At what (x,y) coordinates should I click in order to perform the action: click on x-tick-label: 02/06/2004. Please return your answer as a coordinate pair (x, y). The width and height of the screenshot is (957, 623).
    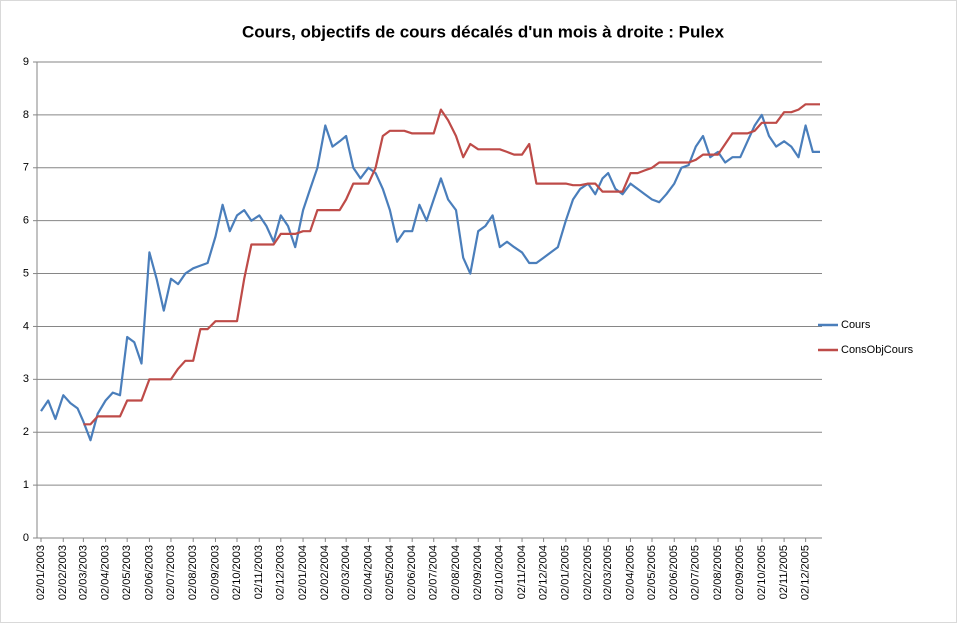
    Looking at the image, I should click on (412, 572).